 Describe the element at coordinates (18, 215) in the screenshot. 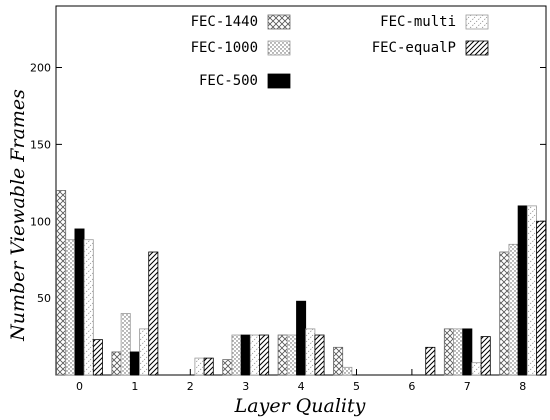

I see `y-axis-title: Number Viewable Frames` at that location.